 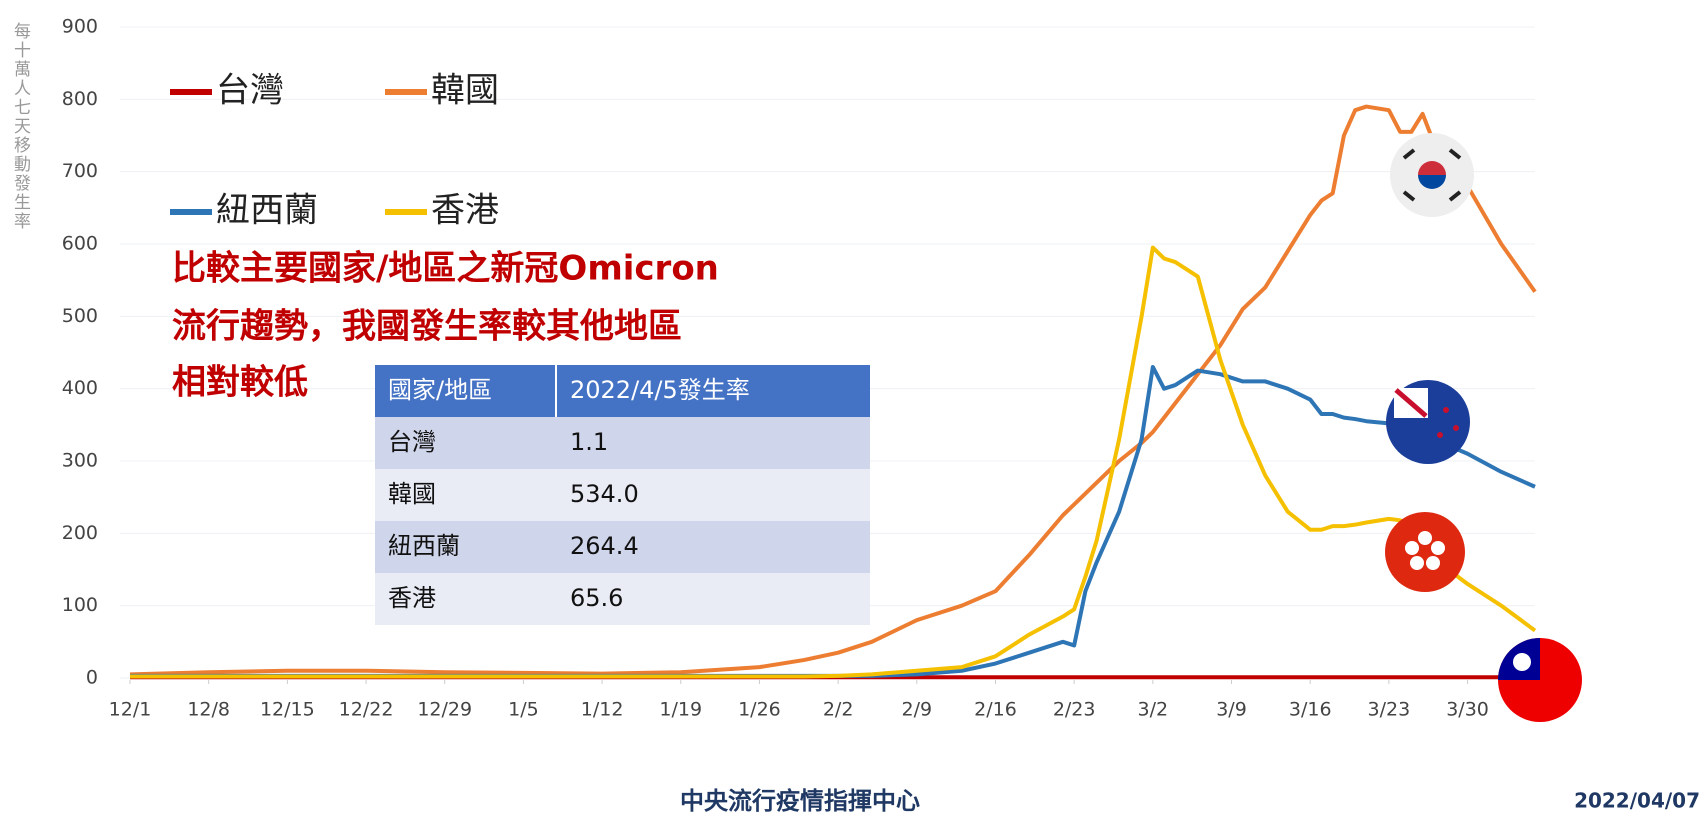 What do you see at coordinates (250, 91) in the screenshot?
I see `legend-label: 台灣` at bounding box center [250, 91].